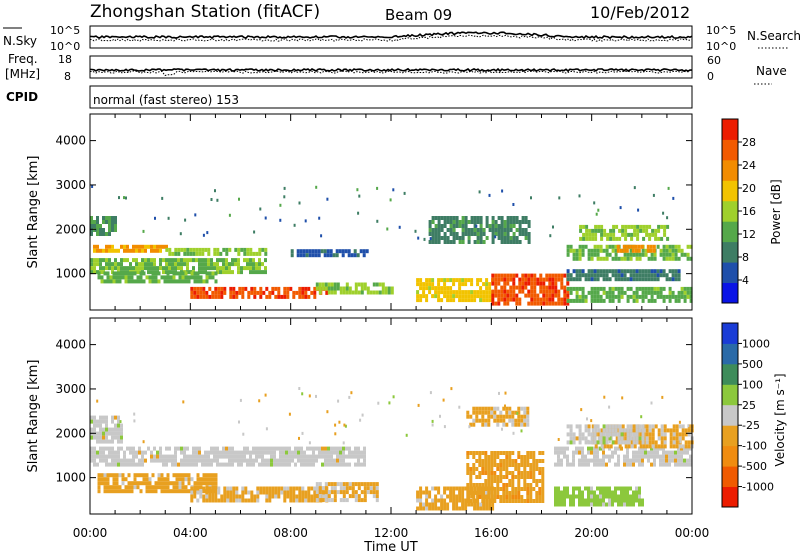 Image resolution: width=800 pixels, height=554 pixels. I want to click on power-echo, so click(143, 231).